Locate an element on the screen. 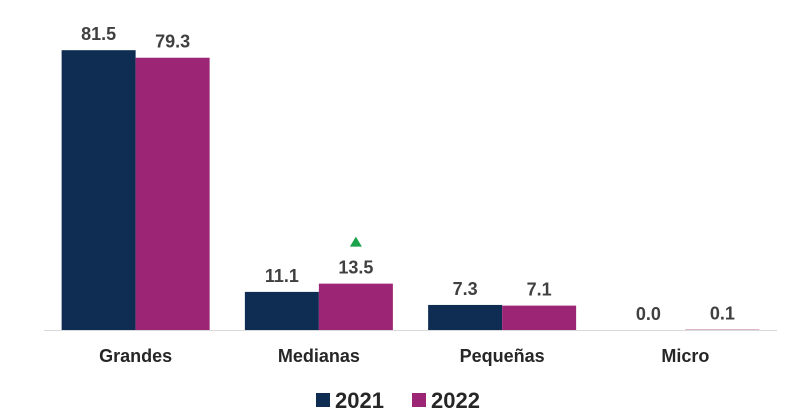  legend-swatch-2021 is located at coordinates (323, 400).